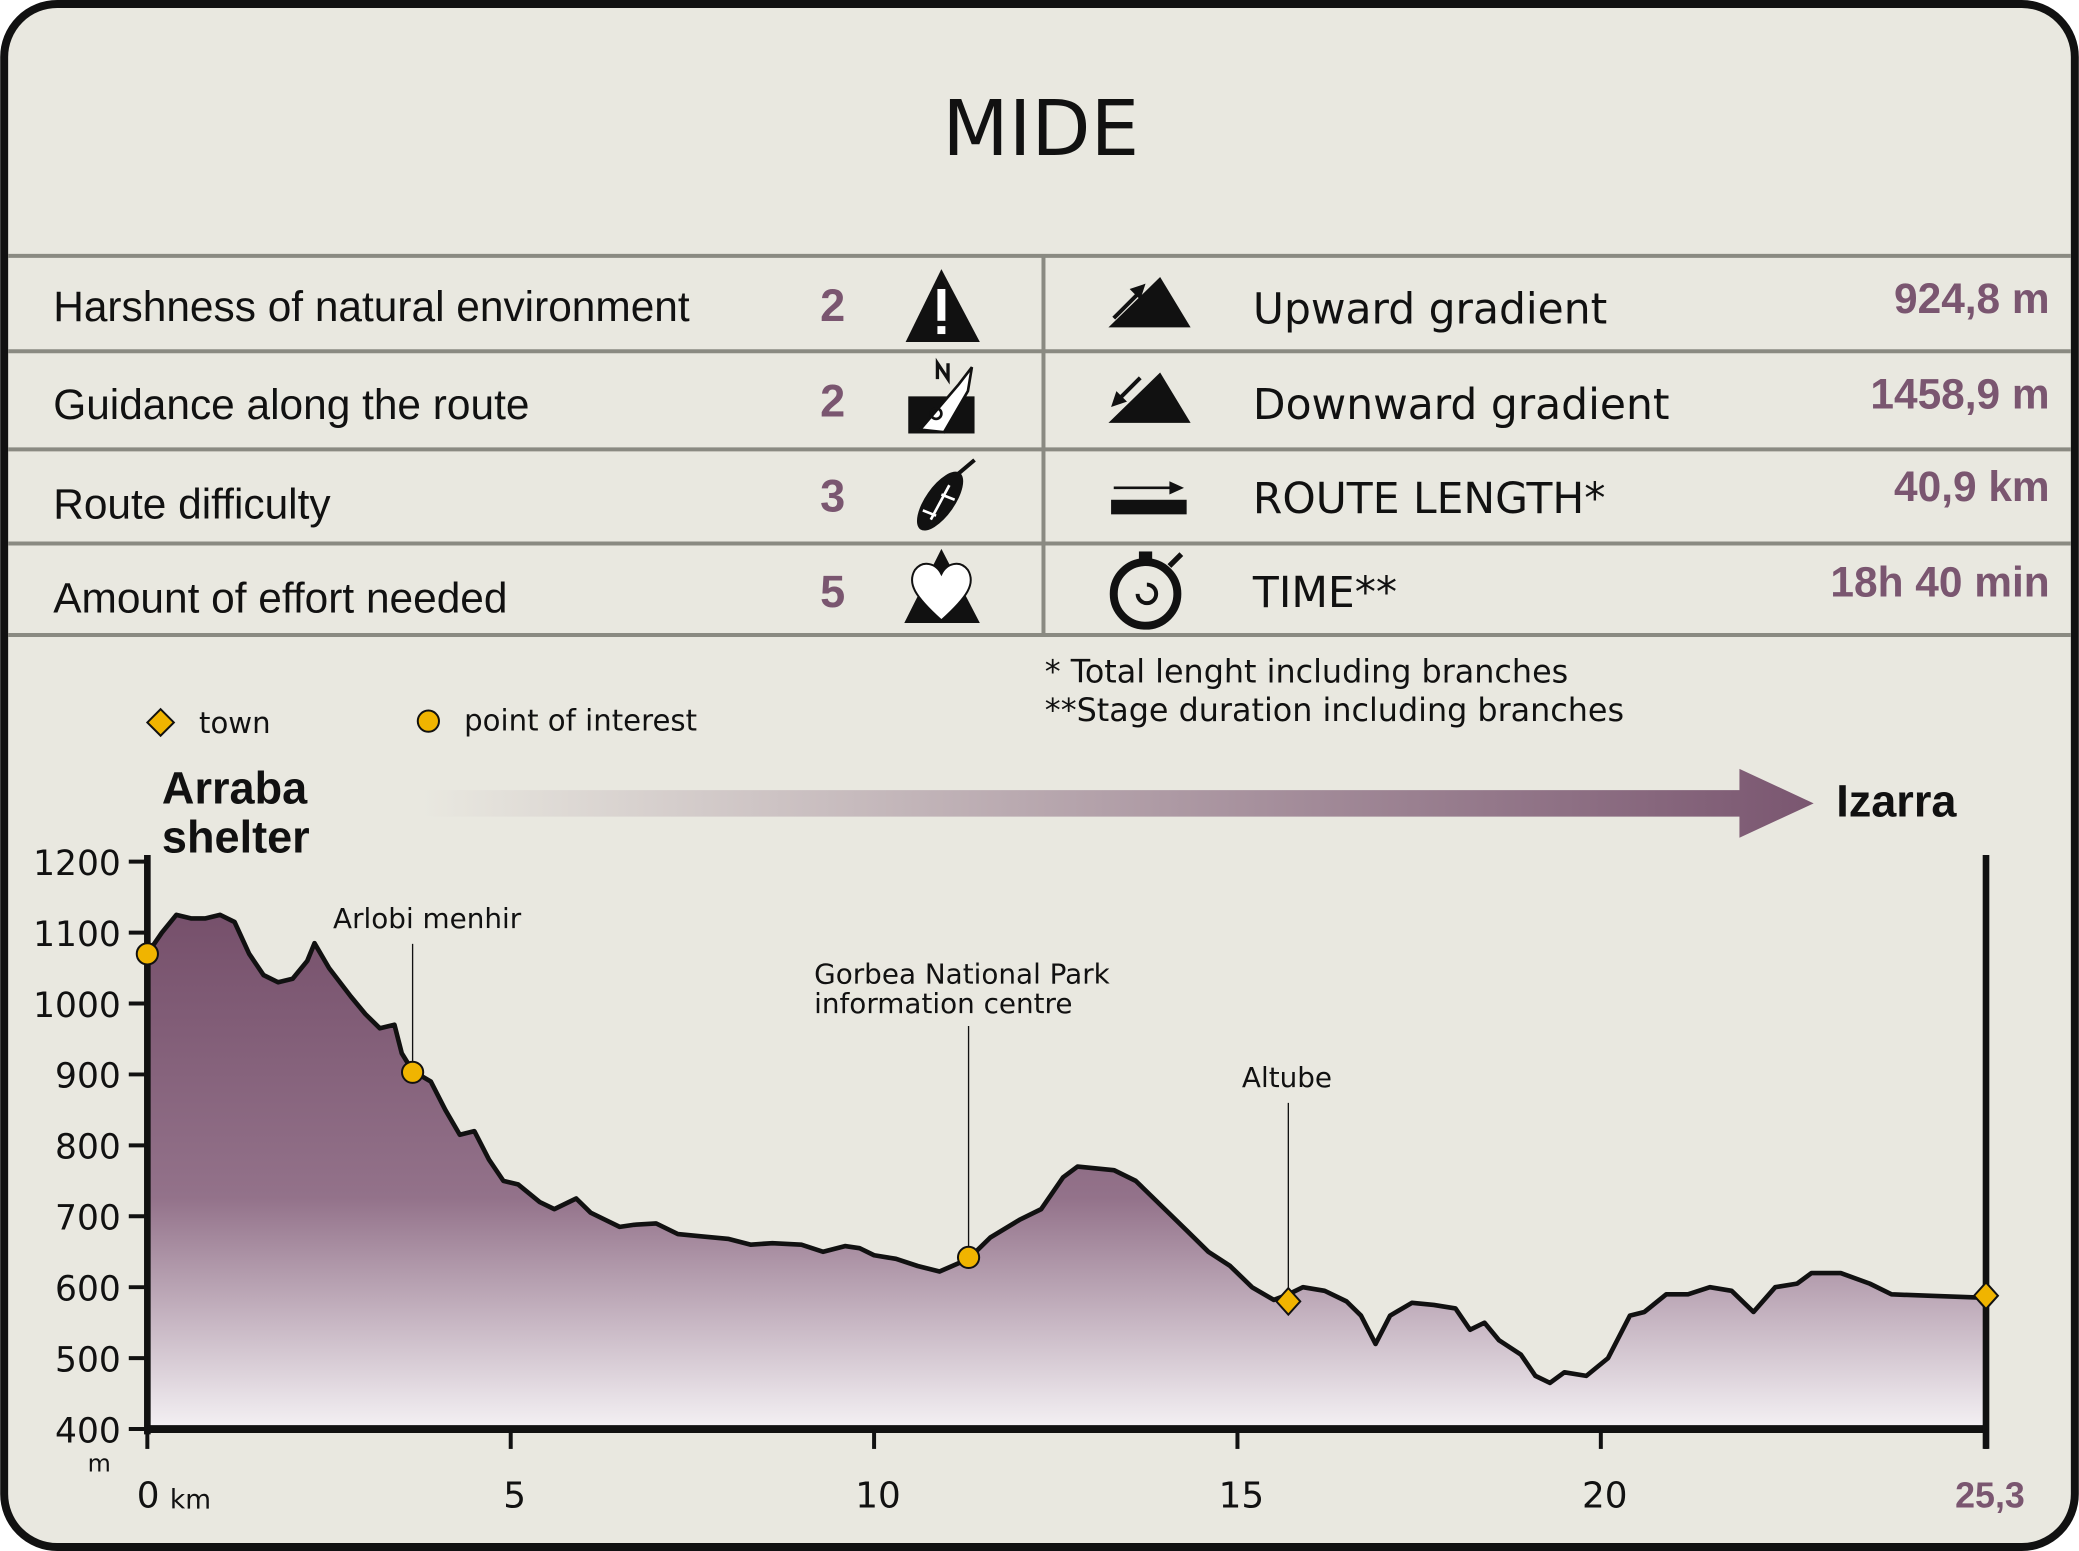 This screenshot has width=2079, height=1551. Describe the element at coordinates (88, 1431) in the screenshot. I see `y-tick-label: 400` at that location.